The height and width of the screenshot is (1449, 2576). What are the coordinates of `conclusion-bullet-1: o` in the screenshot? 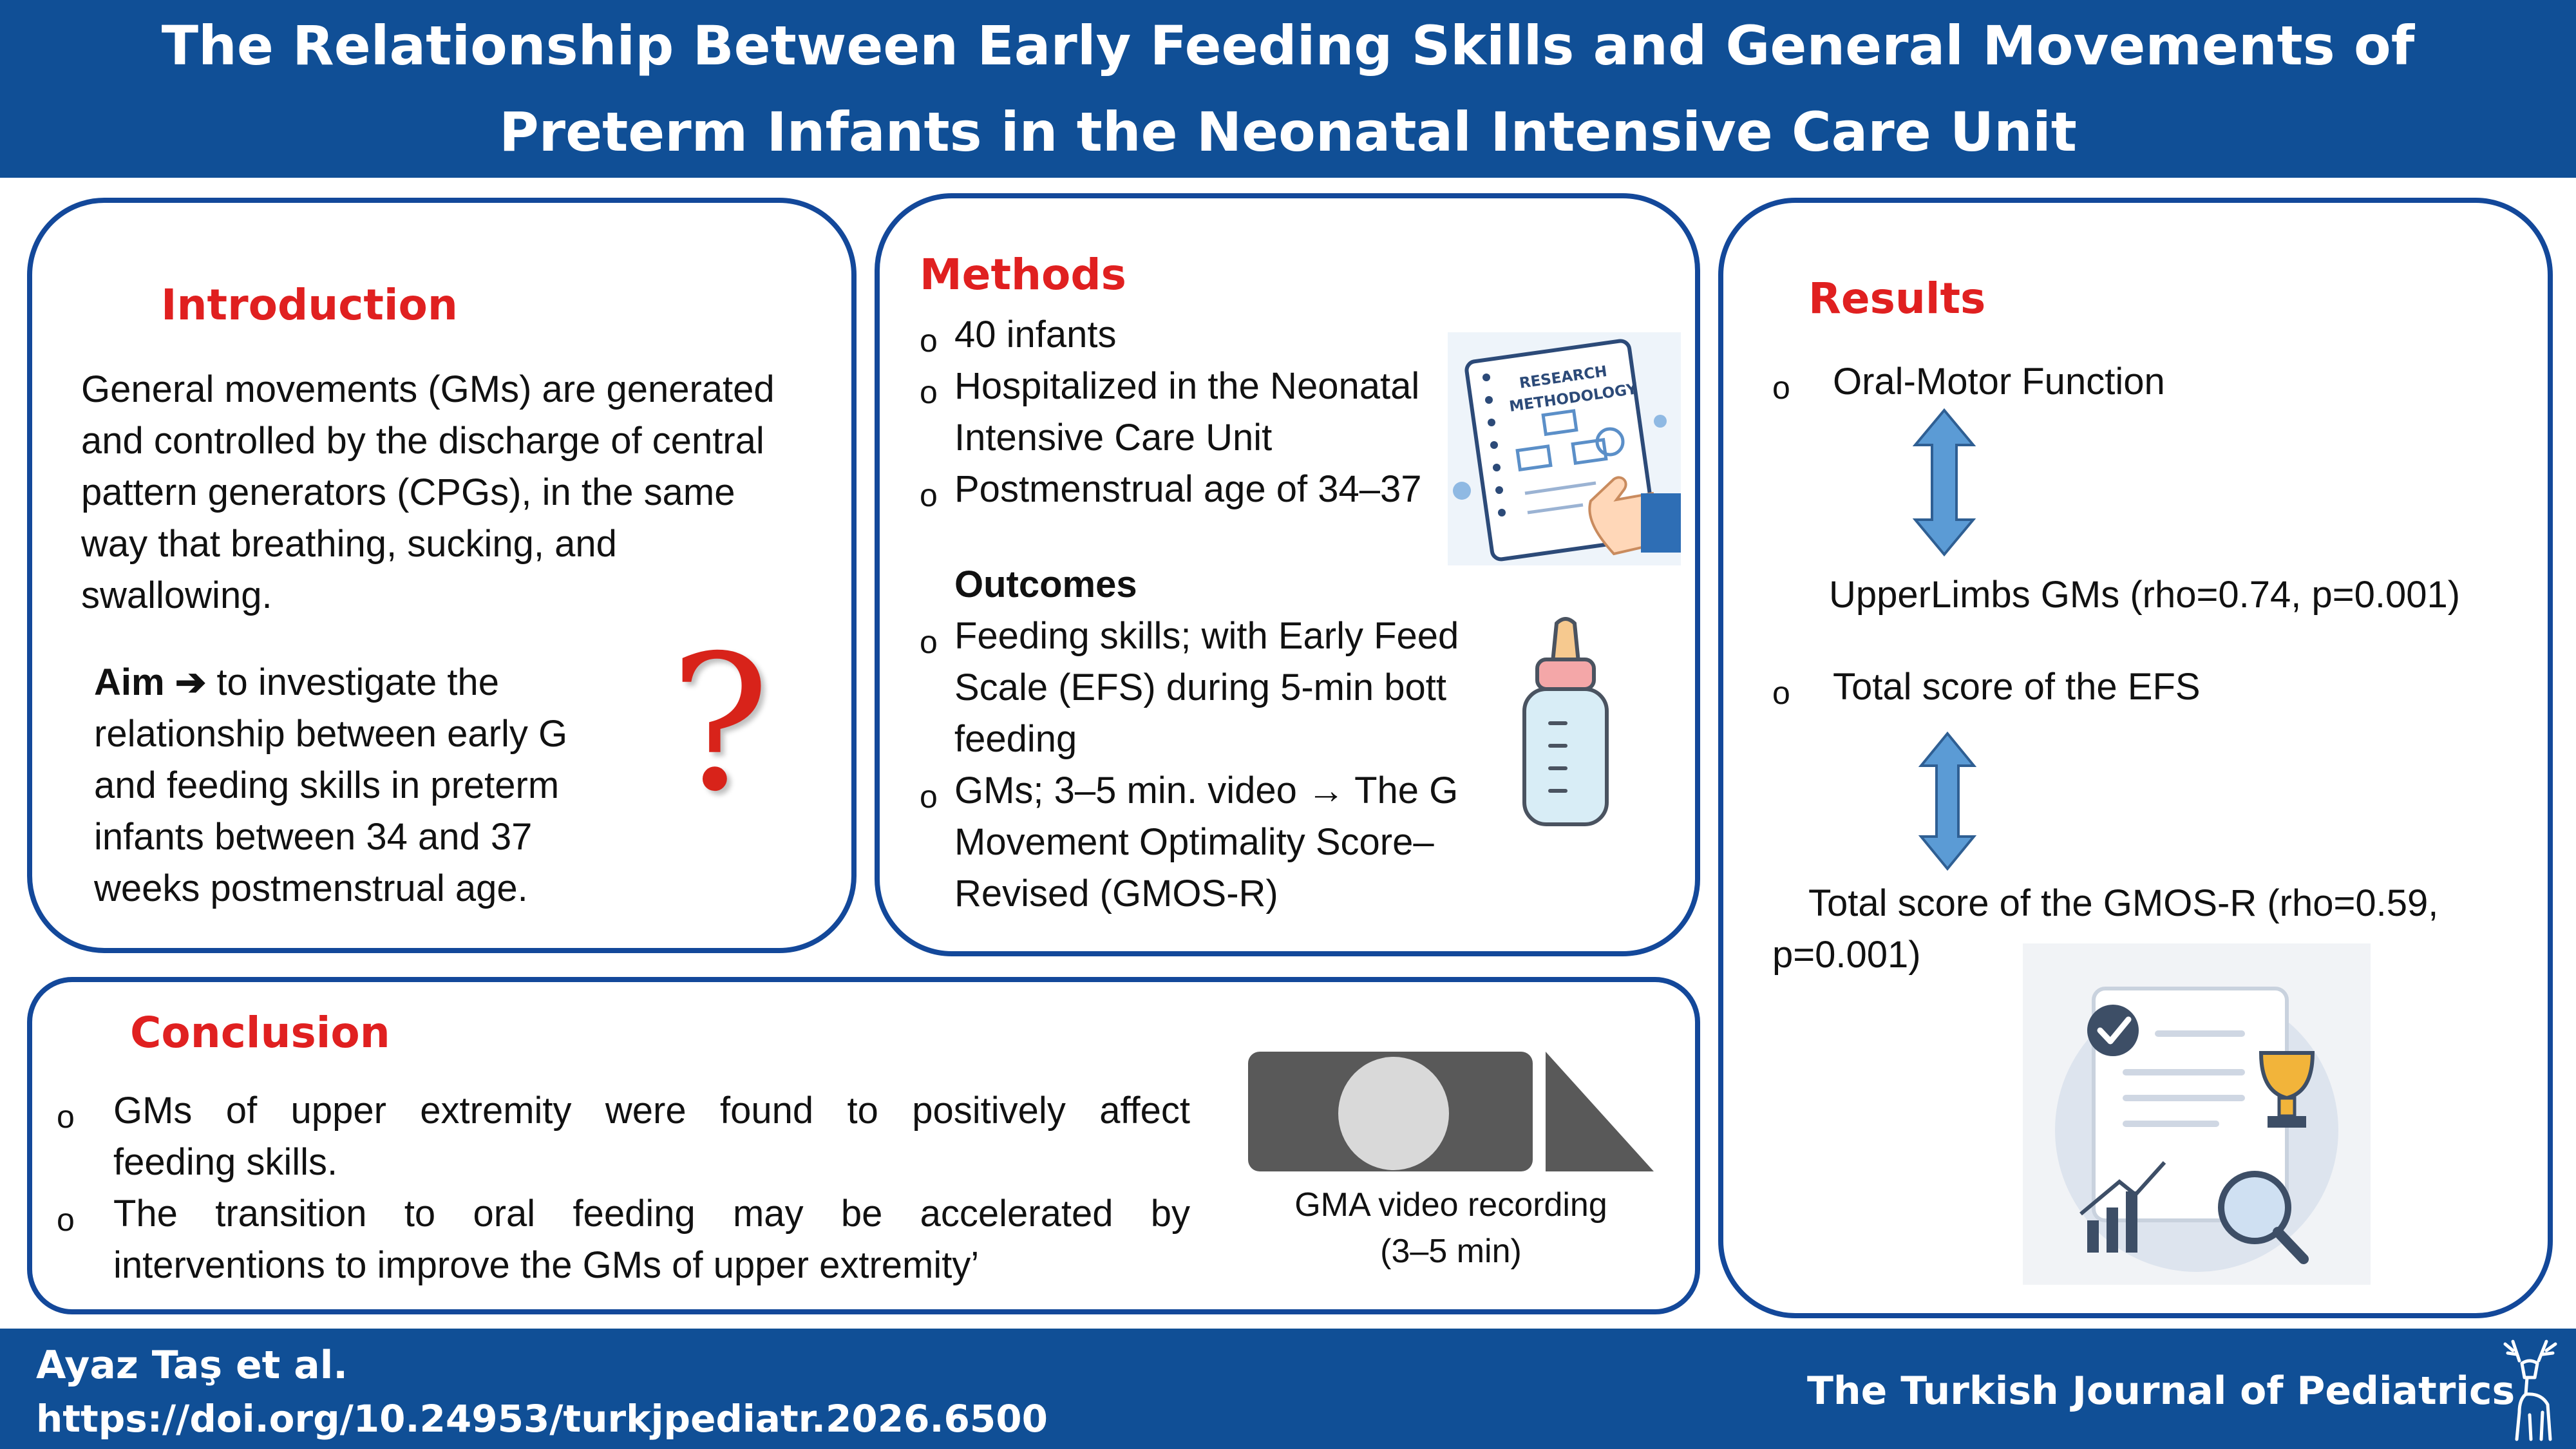 It's located at (66, 1117).